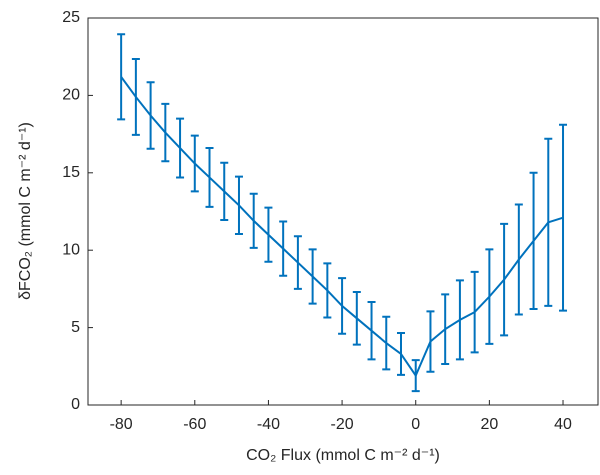 The width and height of the screenshot is (600, 475). I want to click on y-tick-label: 20, so click(71, 95).